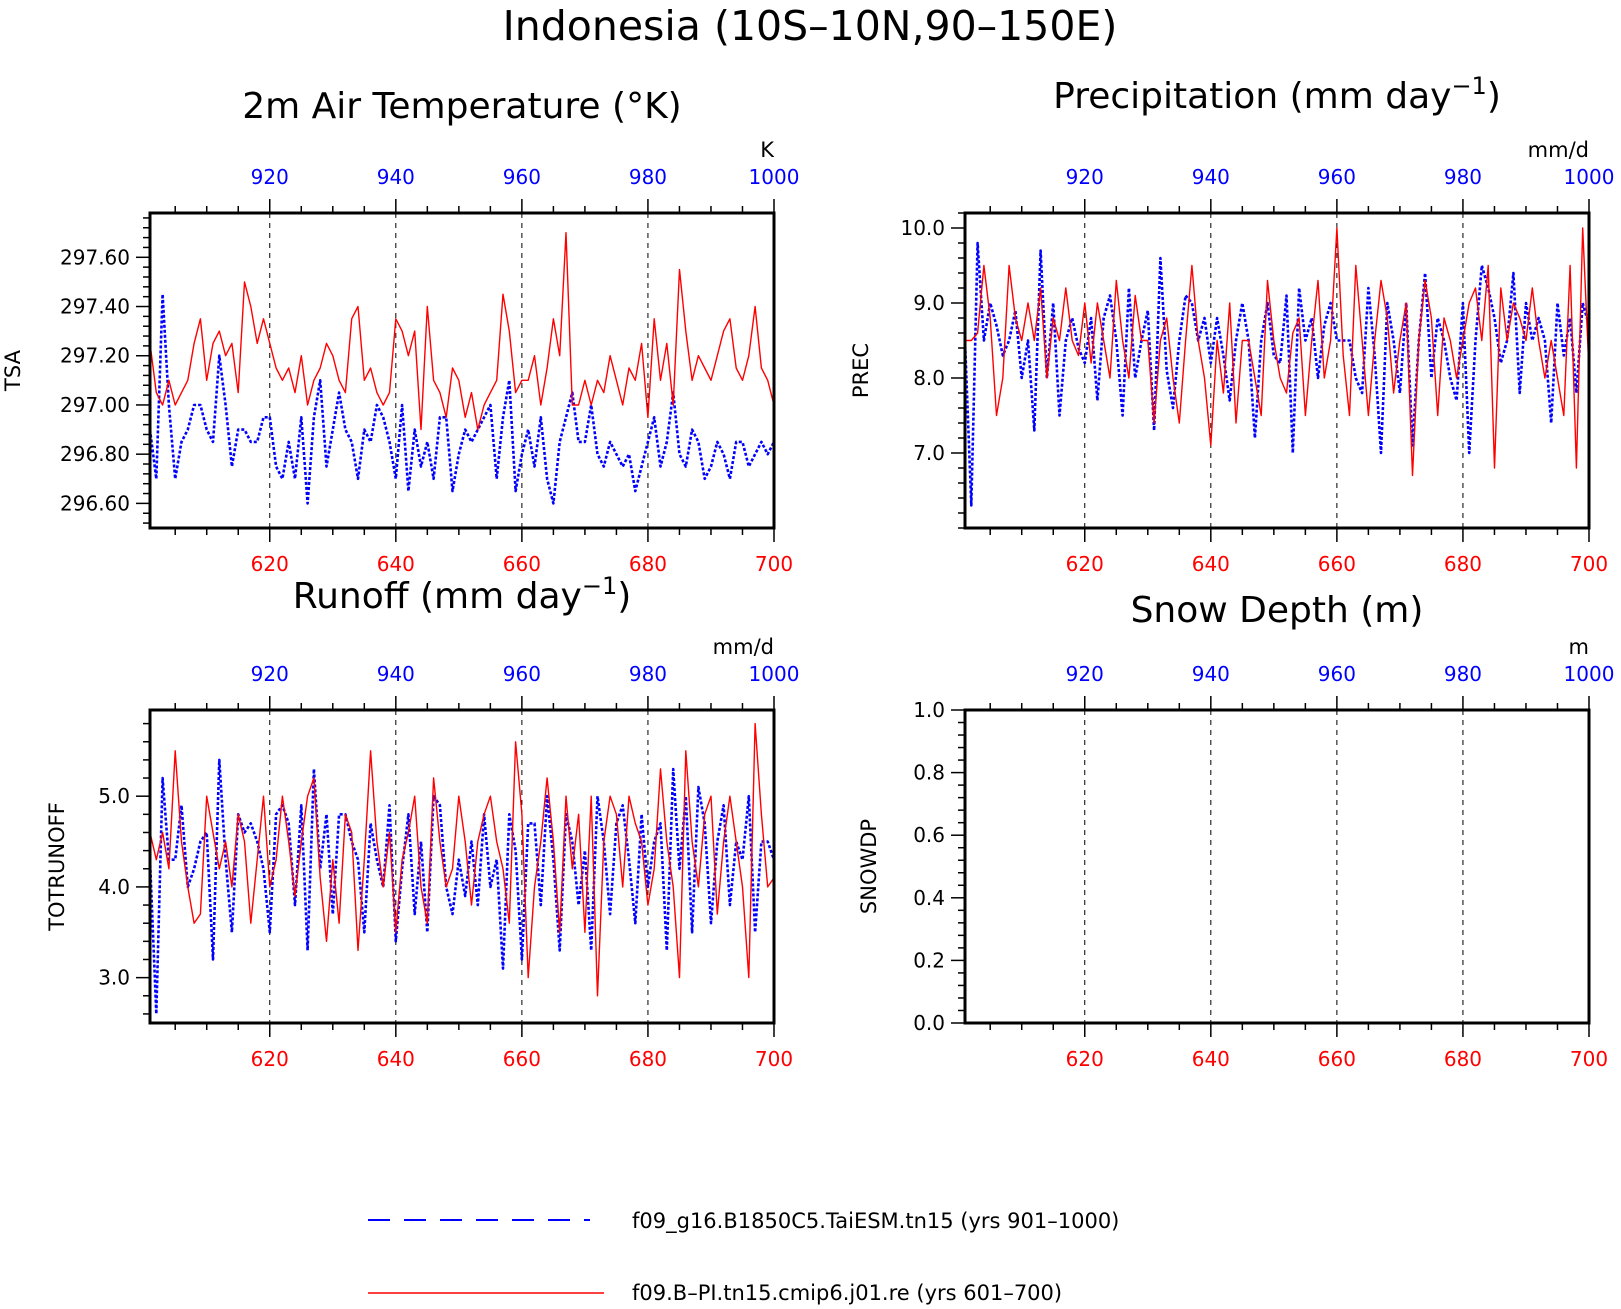  I want to click on panel-title-main: Precipitation (mm day, so click(1252, 96).